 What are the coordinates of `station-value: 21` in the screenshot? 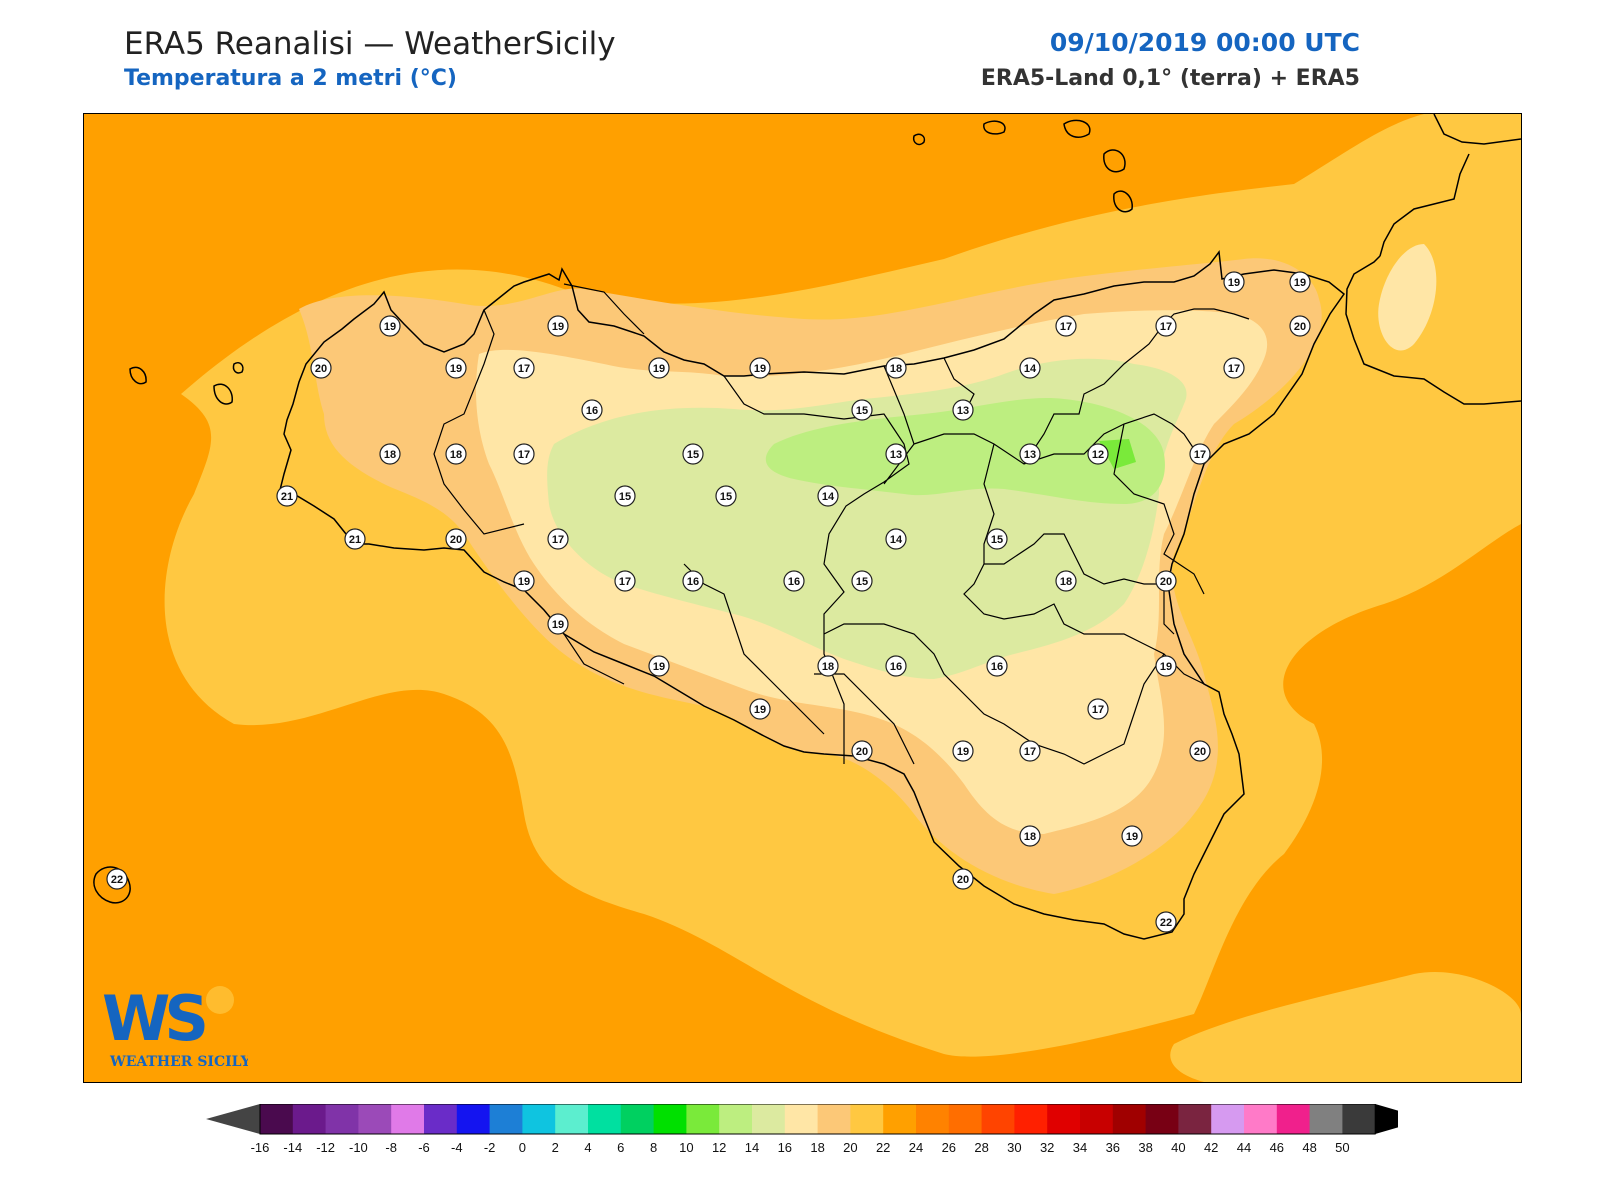 It's located at (355, 540).